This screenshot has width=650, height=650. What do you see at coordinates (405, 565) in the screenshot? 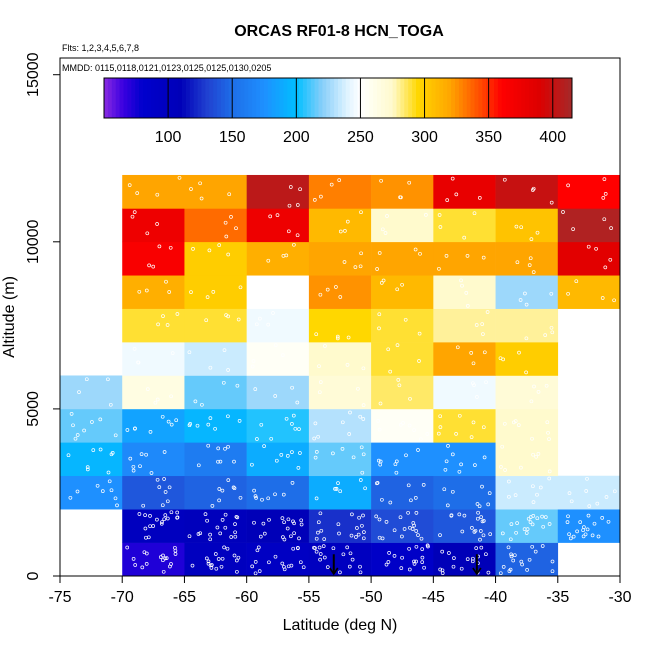
I see `arrow-markers` at bounding box center [405, 565].